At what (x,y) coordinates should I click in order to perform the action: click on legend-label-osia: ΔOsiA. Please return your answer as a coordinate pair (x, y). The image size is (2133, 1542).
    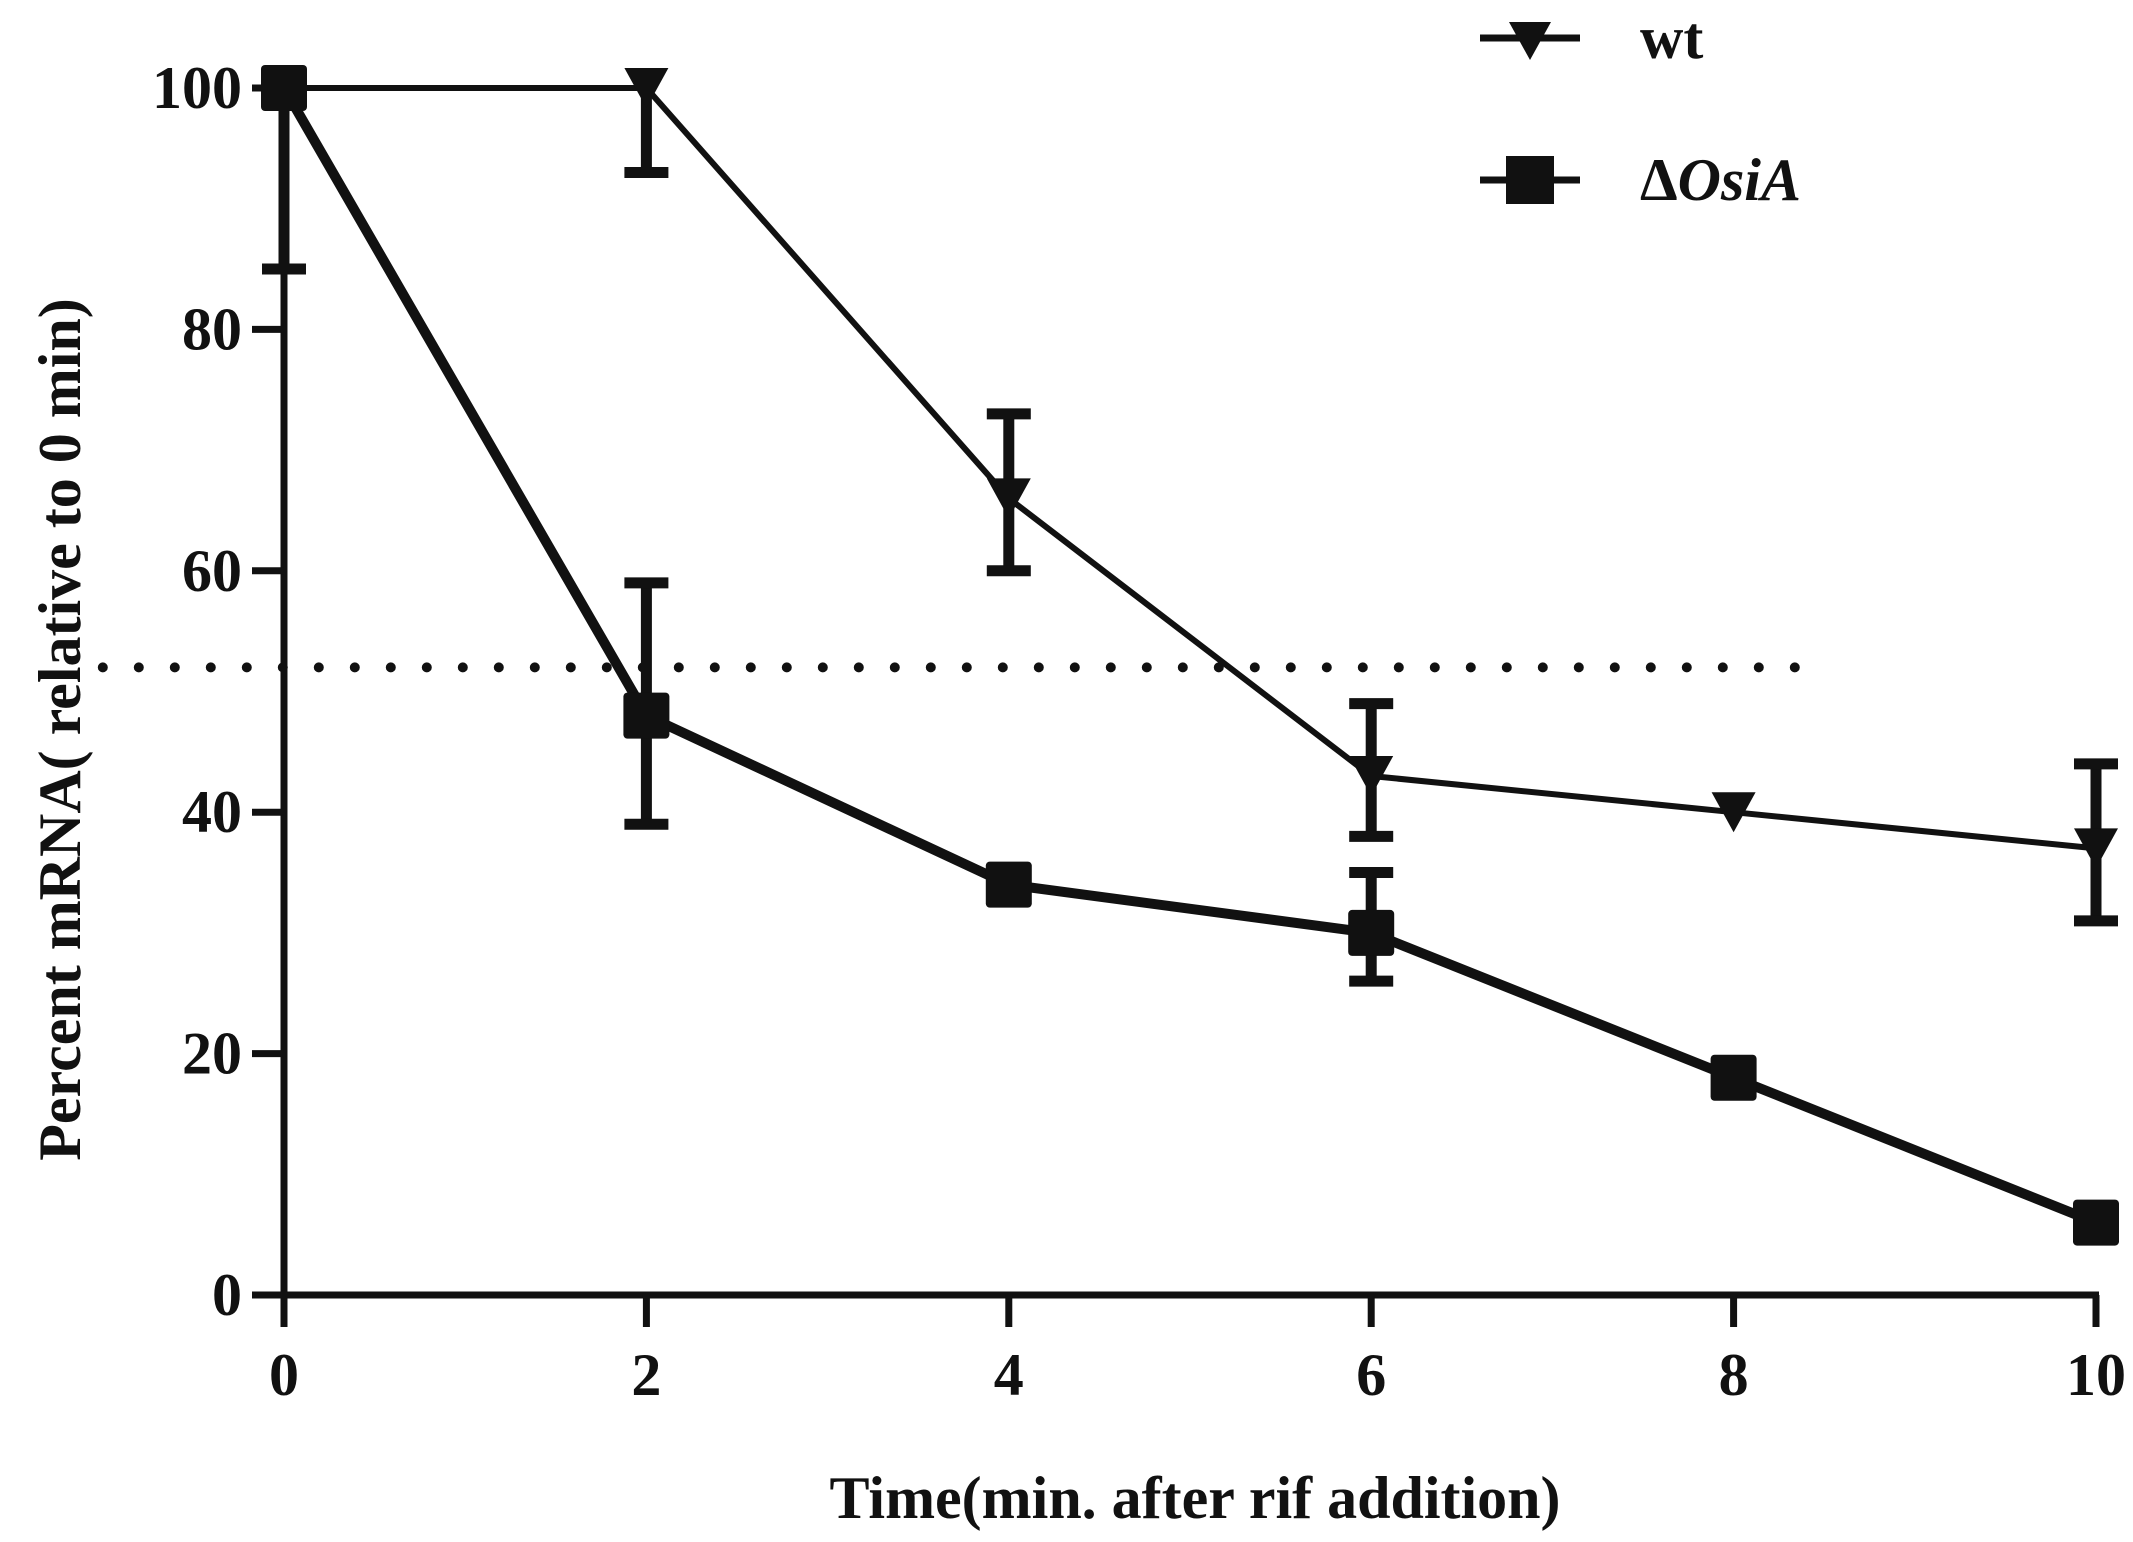
    Looking at the image, I should click on (1720, 180).